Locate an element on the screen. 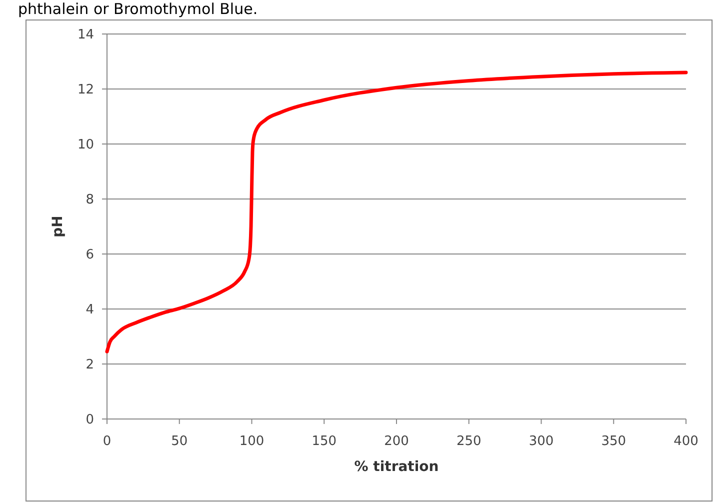  y-tick-label: 14 is located at coordinates (85, 35).